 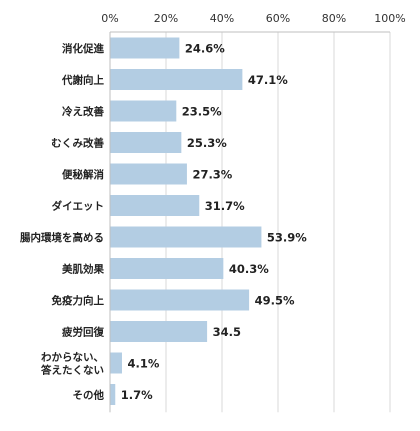 I want to click on x-tick-label: 80%, so click(x=334, y=18).